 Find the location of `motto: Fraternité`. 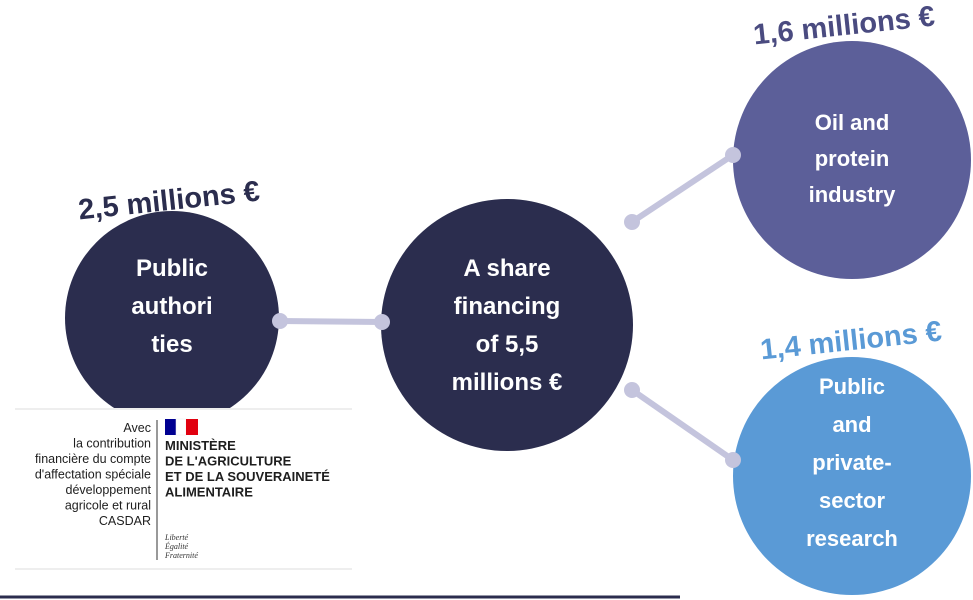

motto: Fraternité is located at coordinates (181, 555).